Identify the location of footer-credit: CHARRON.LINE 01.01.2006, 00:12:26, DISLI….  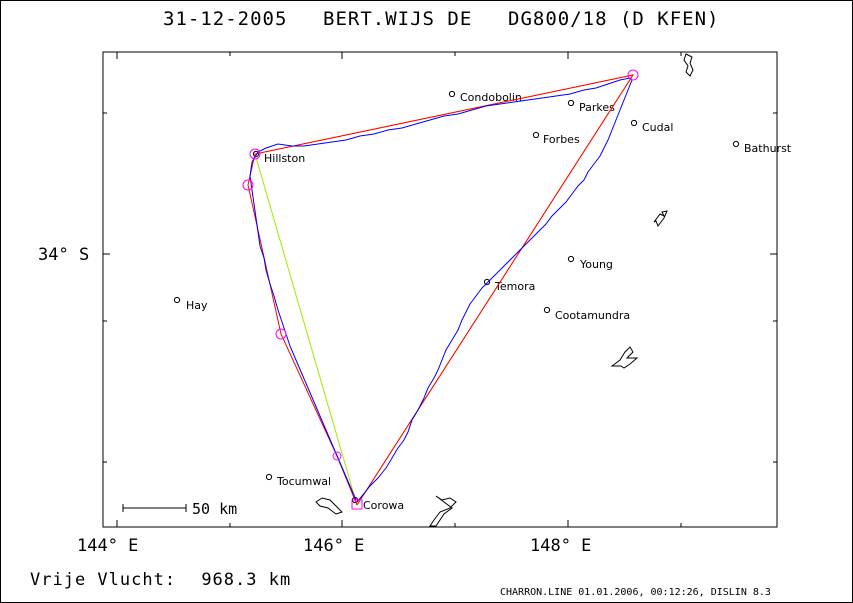
(635, 592).